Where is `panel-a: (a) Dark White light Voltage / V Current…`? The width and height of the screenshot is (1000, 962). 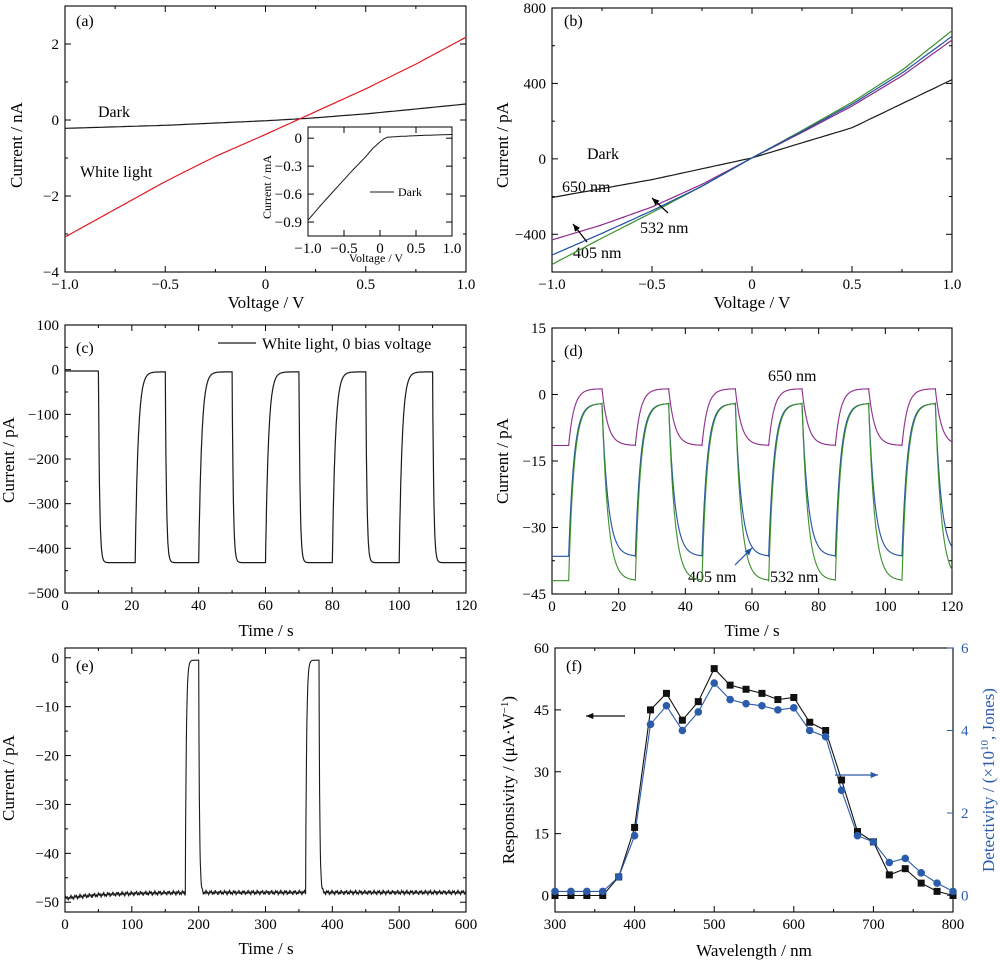
panel-a: (a) Dark White light Voltage / V Current… is located at coordinates (241, 158).